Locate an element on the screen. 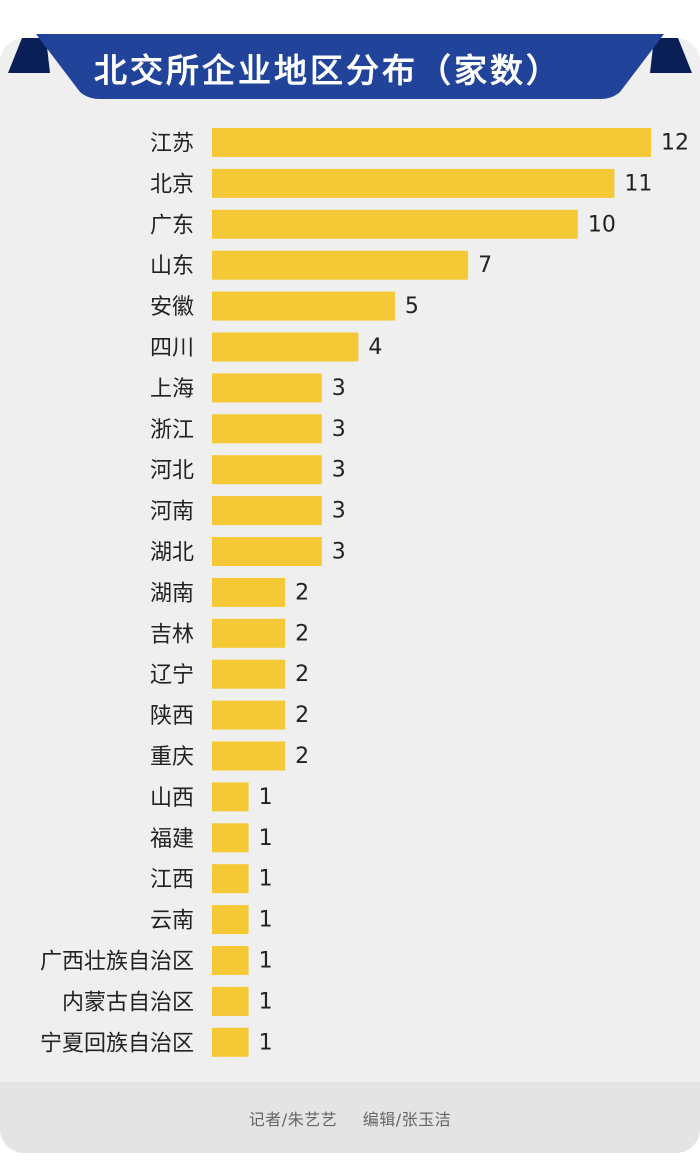  footer-band is located at coordinates (350, 1117).